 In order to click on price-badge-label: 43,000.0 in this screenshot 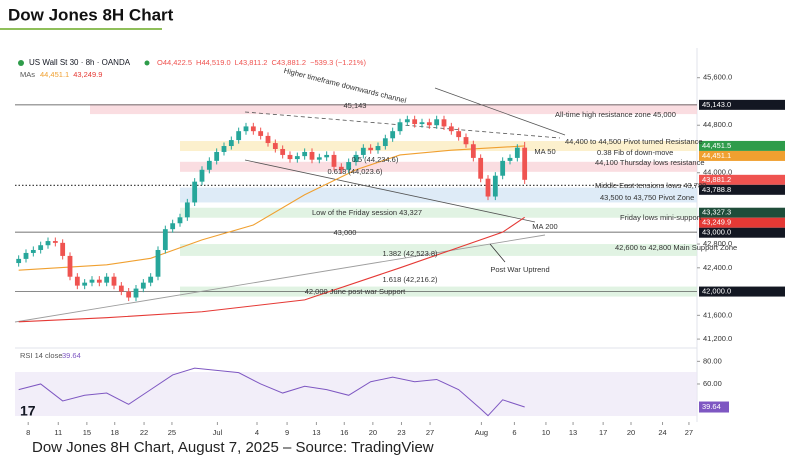, I will do `click(716, 232)`.